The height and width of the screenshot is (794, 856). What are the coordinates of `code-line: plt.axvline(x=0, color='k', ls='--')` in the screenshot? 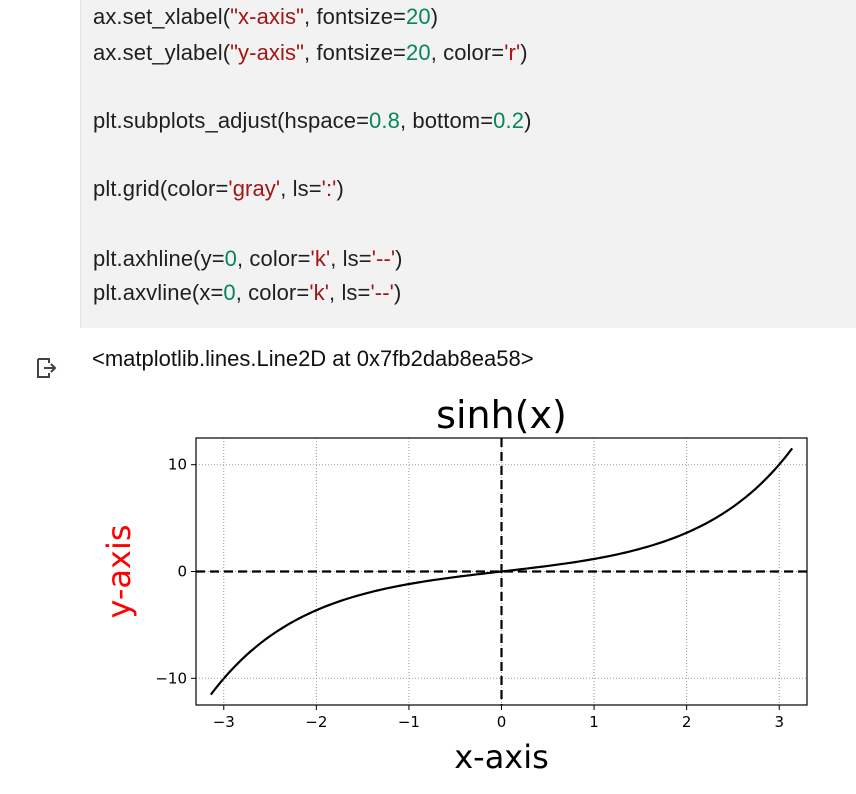 It's located at (247, 293).